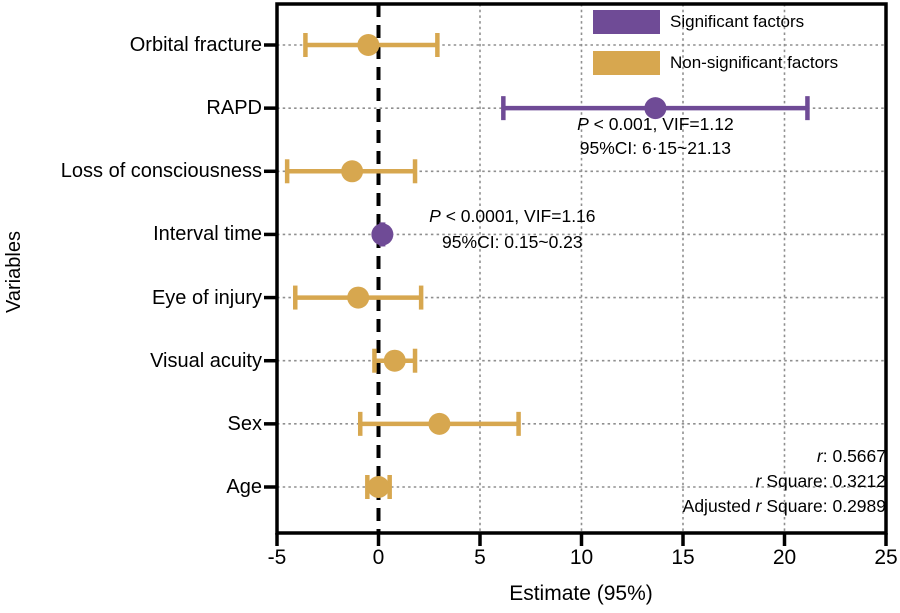 This screenshot has width=900, height=613. I want to click on annotation-text: 95%CI: 0.15~0.23, so click(512, 242).